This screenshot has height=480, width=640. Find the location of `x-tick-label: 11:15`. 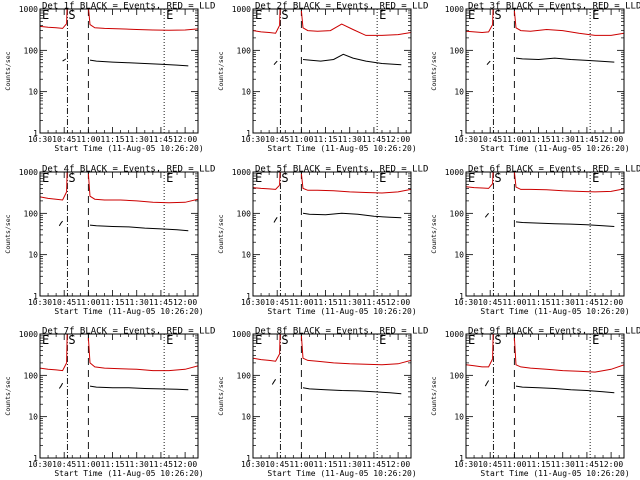

x-tick-label: 11:15 is located at coordinates (326, 464).